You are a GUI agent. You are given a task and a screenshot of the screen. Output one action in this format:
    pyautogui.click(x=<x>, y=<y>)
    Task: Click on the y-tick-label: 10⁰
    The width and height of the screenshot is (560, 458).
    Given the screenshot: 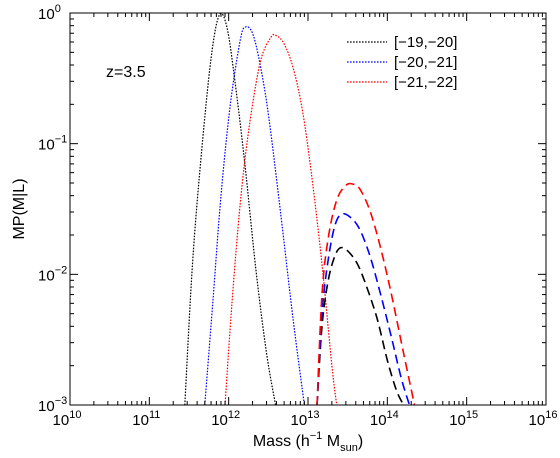 What is the action you would take?
    pyautogui.click(x=49, y=13)
    